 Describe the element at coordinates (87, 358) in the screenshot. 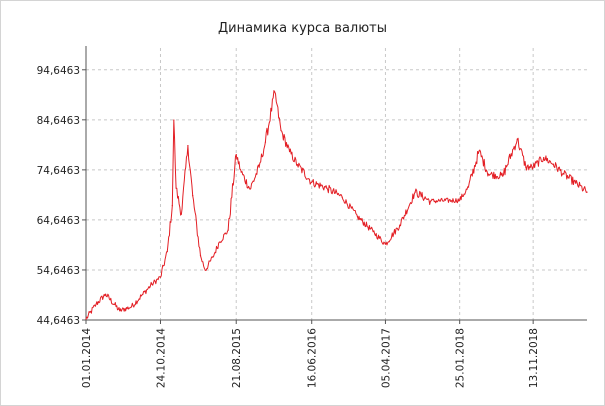

I see `x-tick-label: 01.01.2014` at that location.